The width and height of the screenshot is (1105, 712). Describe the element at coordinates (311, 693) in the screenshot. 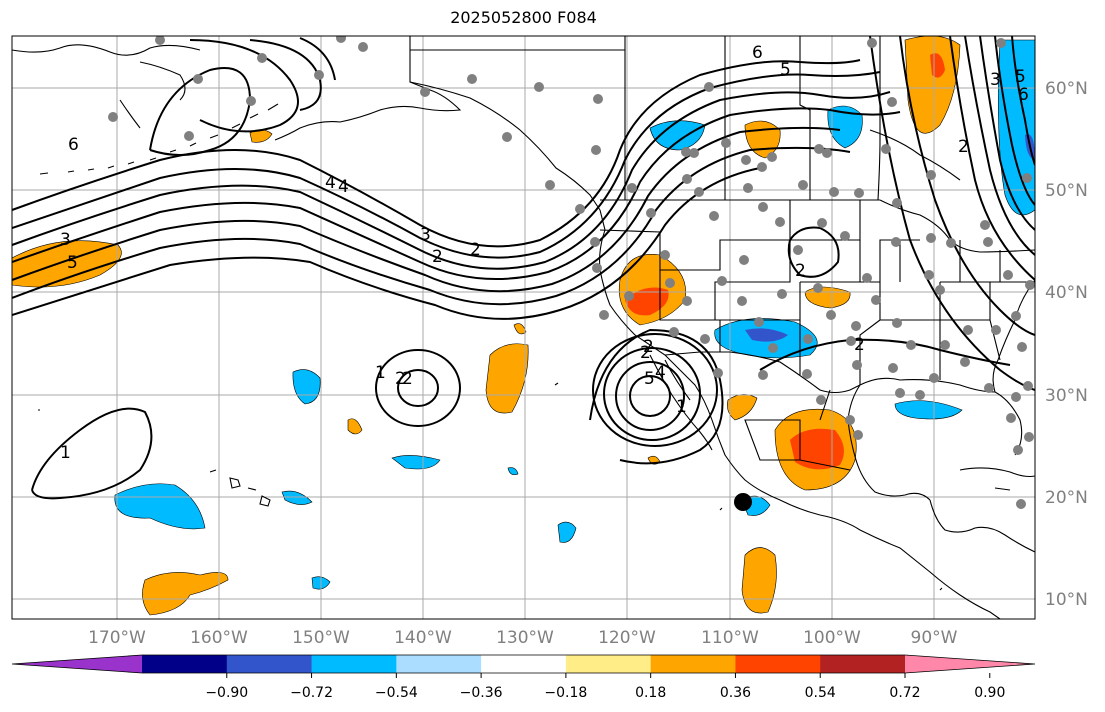

I see `colorbar-tick-label: −0.72` at that location.